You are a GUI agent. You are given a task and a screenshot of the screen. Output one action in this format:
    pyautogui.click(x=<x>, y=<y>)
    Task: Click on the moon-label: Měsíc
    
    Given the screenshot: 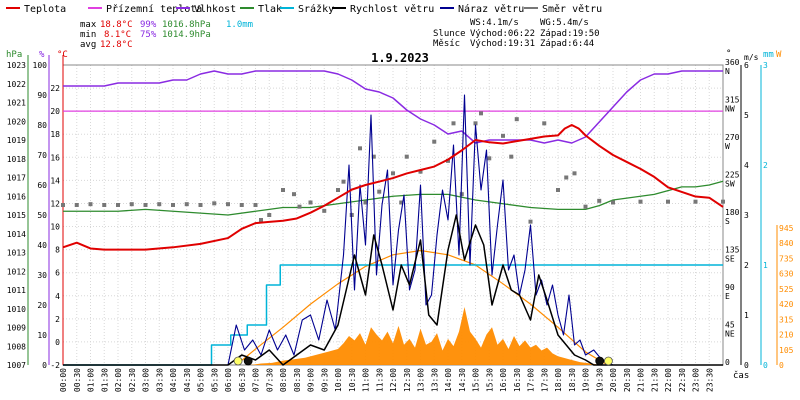 What is the action you would take?
    pyautogui.click(x=446, y=44)
    